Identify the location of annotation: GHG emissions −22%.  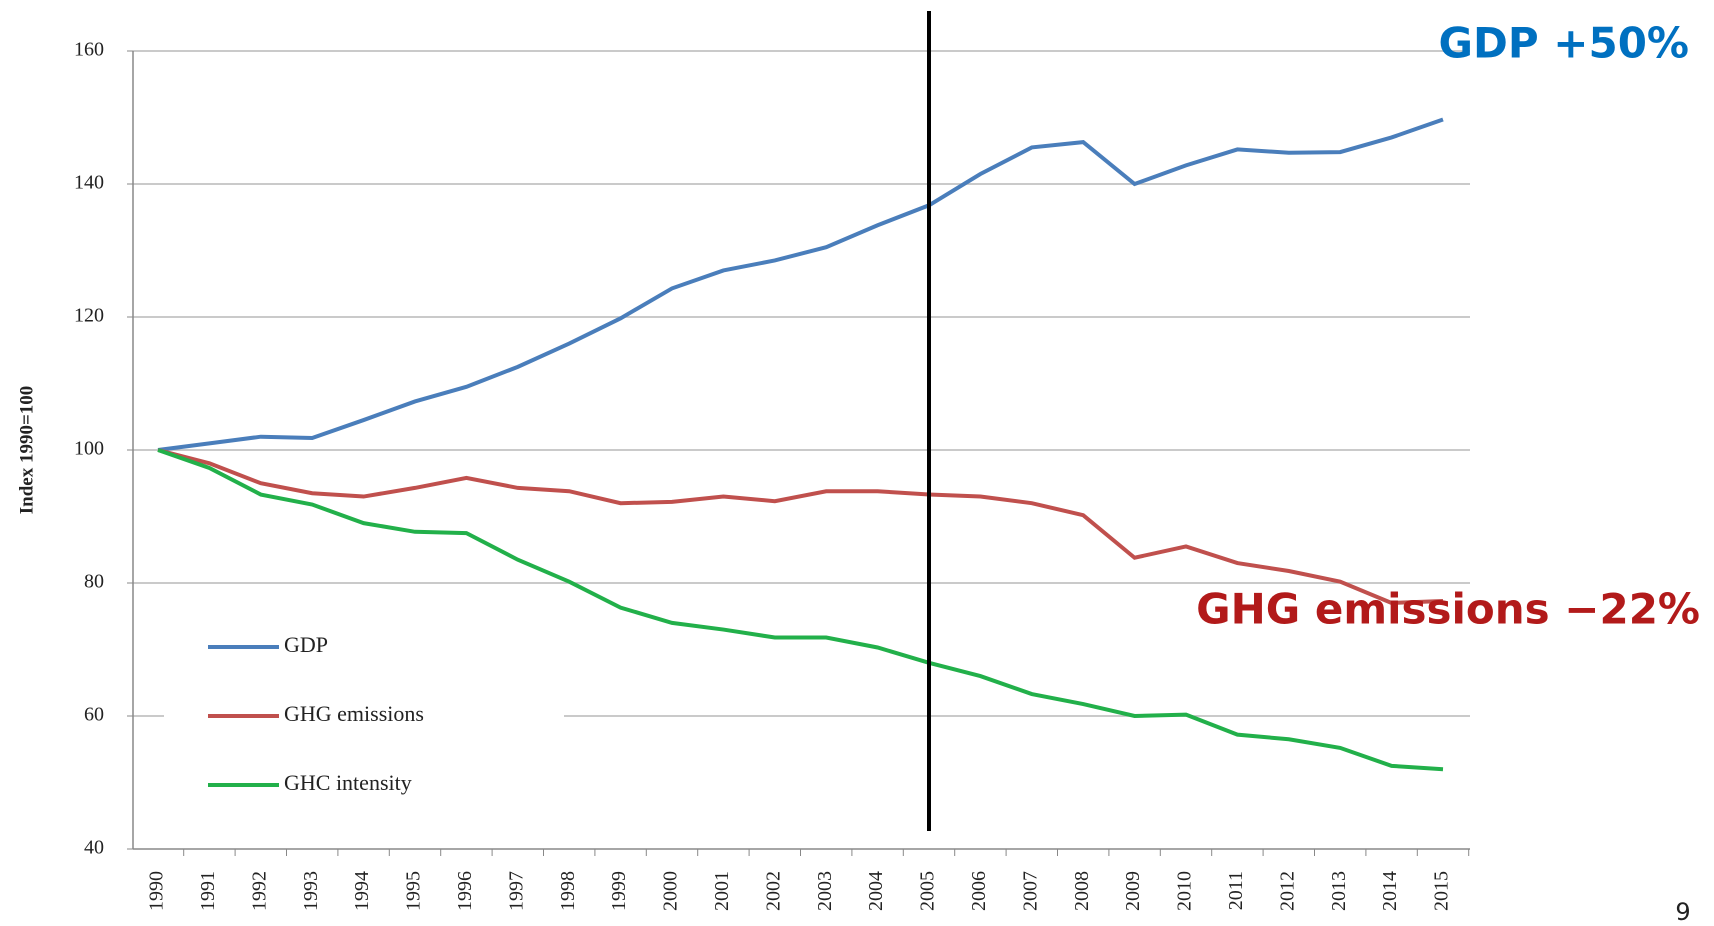
(1448, 609).